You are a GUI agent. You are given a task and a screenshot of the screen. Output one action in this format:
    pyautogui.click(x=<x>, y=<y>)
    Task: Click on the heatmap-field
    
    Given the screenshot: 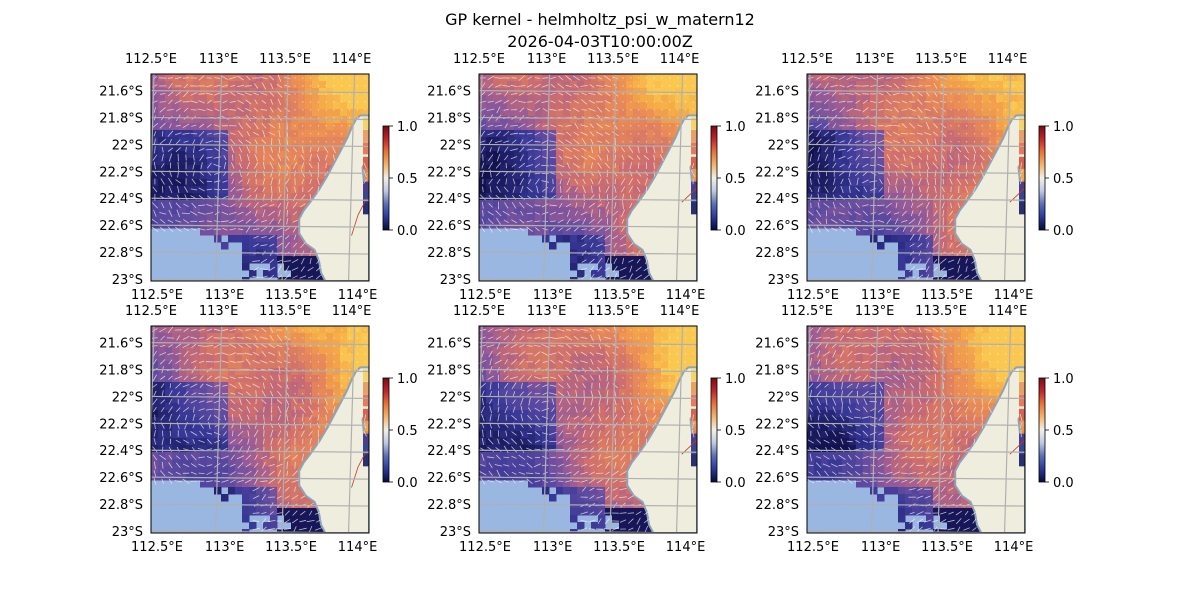 What is the action you would take?
    pyautogui.click(x=260, y=429)
    